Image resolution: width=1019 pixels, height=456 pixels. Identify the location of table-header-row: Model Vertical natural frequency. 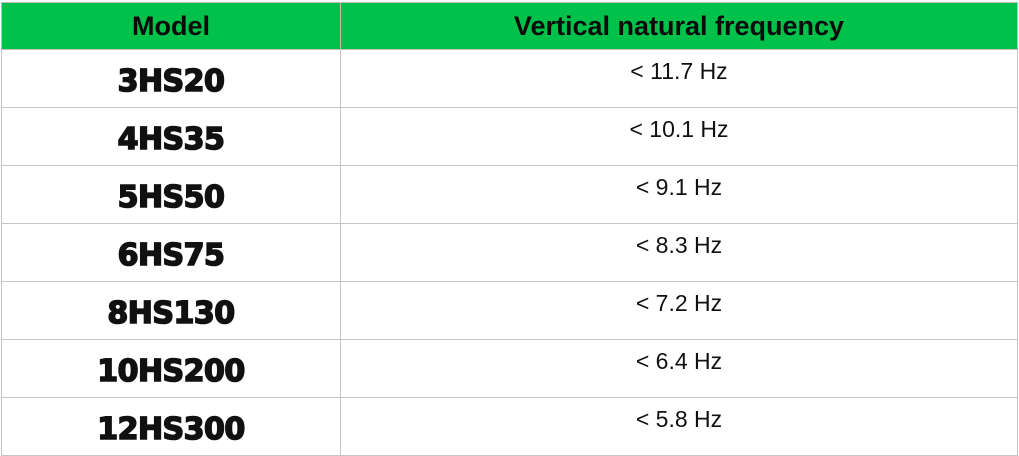
(509, 26).